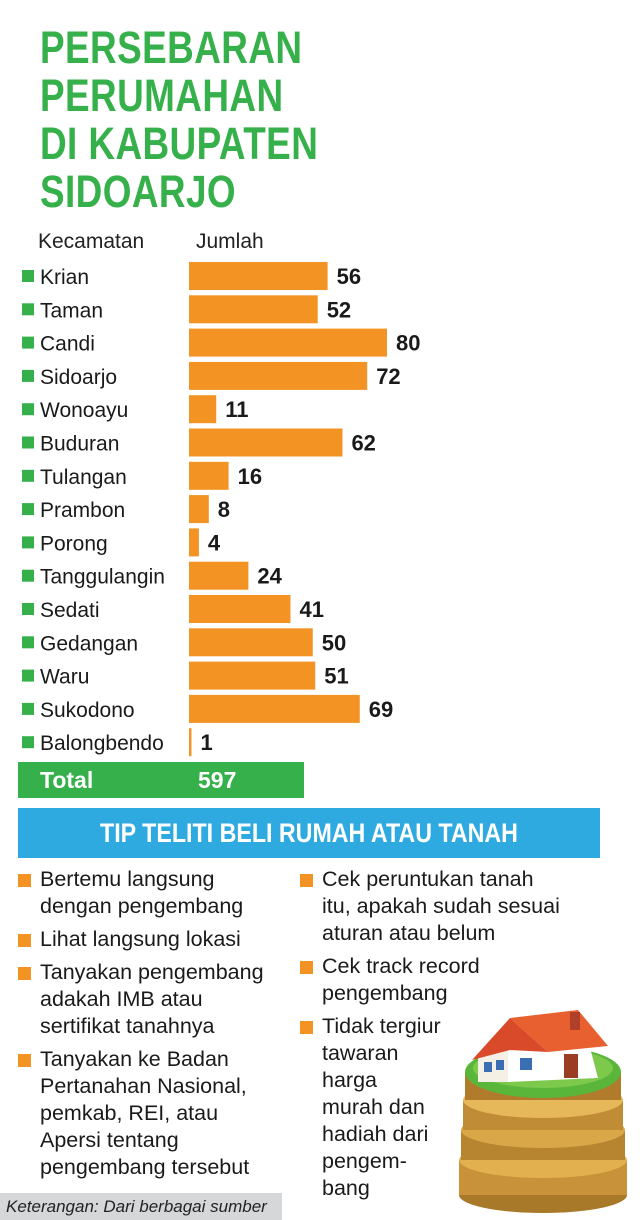 Image resolution: width=640 pixels, height=1220 pixels. What do you see at coordinates (74, 543) in the screenshot?
I see `category-label: Porong` at bounding box center [74, 543].